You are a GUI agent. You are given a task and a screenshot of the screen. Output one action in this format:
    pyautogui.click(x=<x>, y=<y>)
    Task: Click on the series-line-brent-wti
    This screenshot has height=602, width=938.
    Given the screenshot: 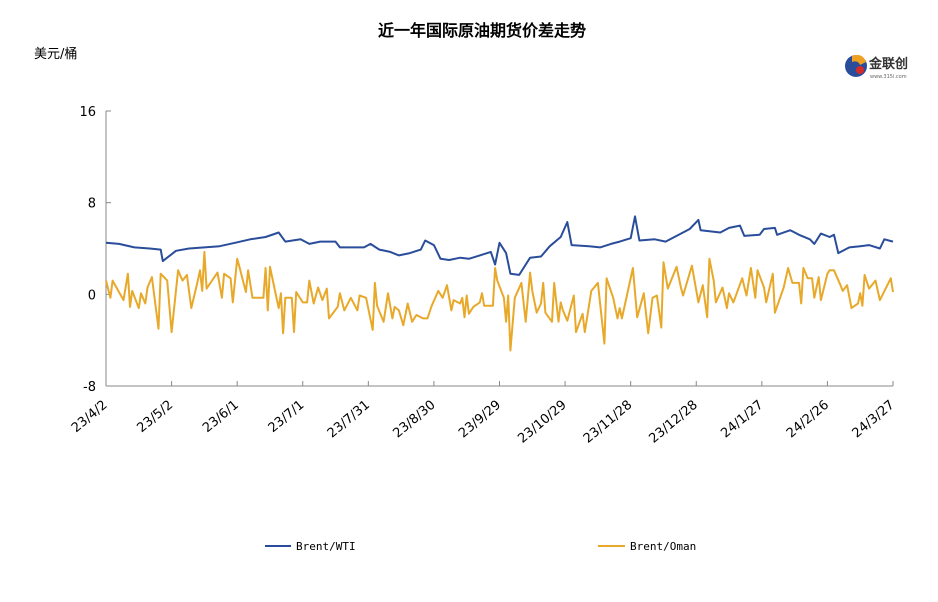 What is the action you would take?
    pyautogui.click(x=499, y=245)
    